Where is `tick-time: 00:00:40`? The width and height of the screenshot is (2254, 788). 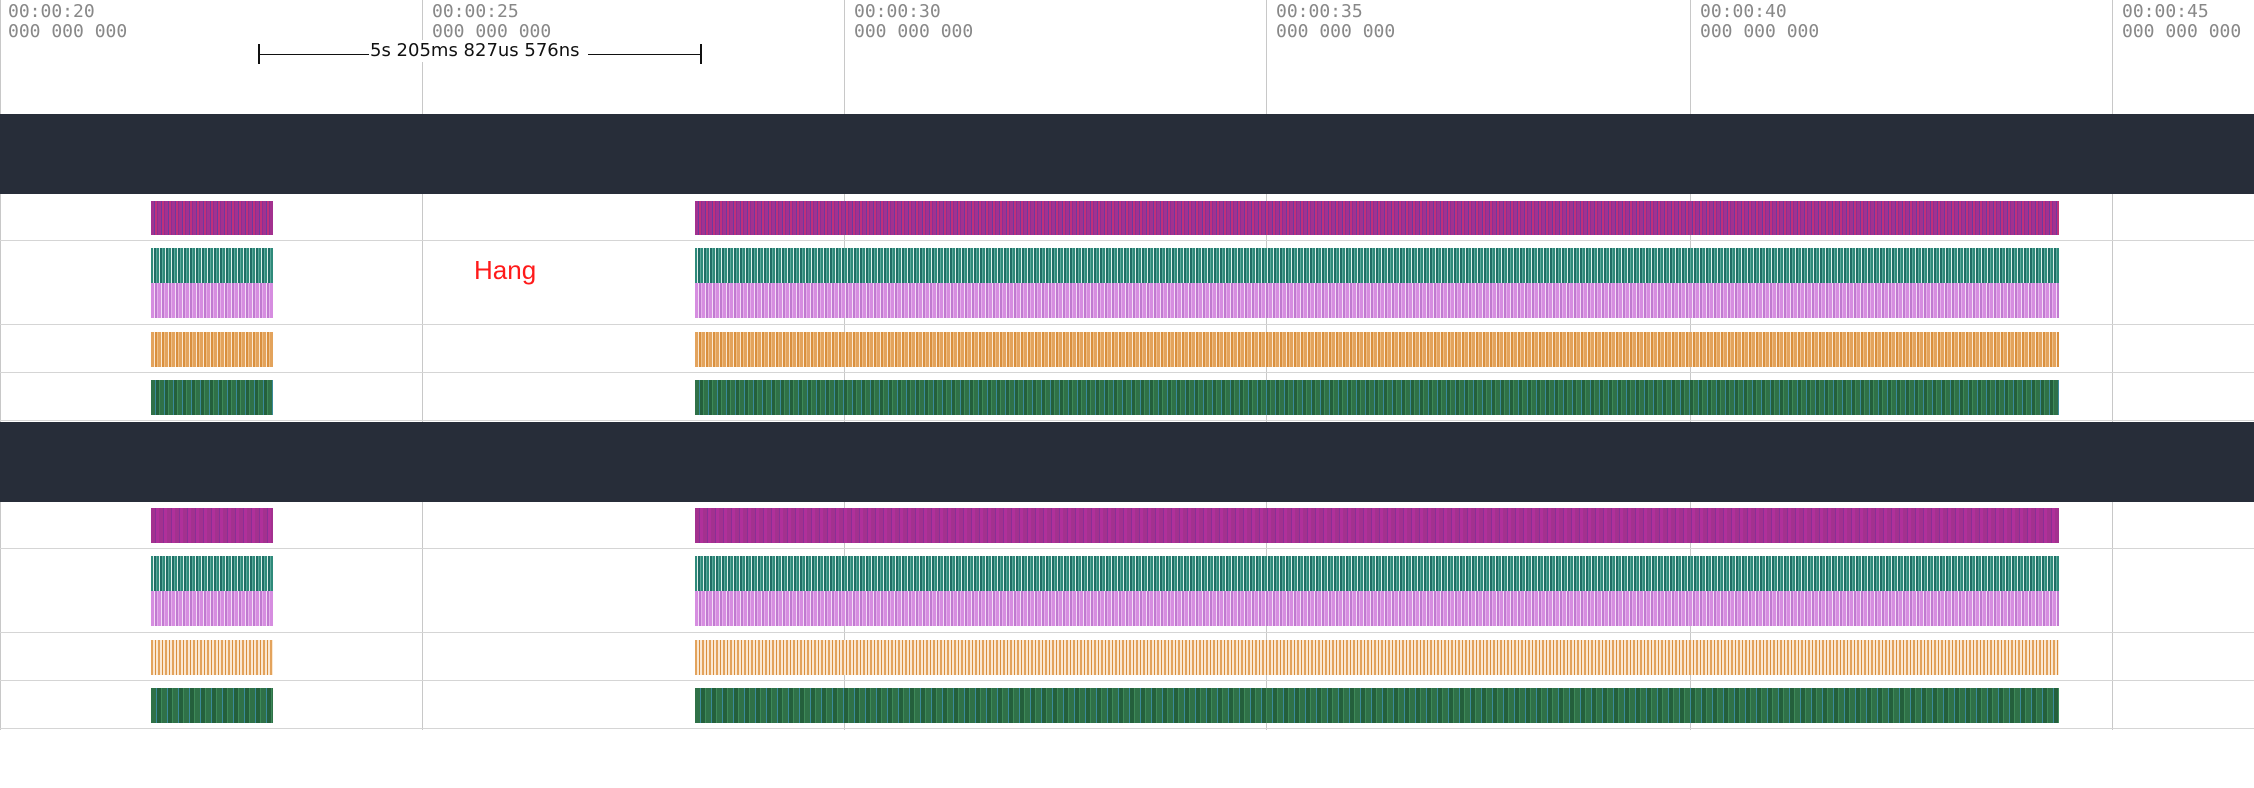
tick-time: 00:00:40 is located at coordinates (1743, 11).